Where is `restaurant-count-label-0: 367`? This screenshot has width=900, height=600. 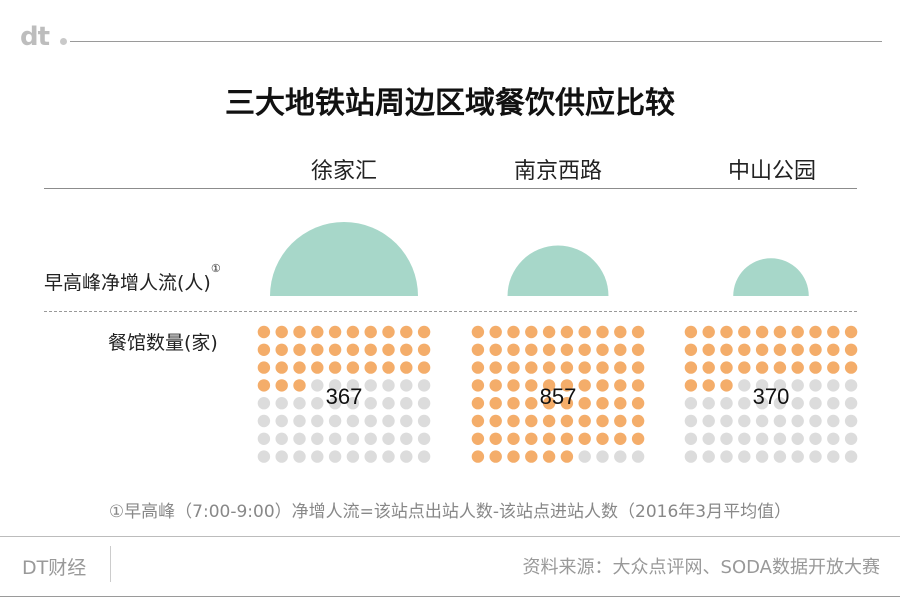
restaurant-count-label-0: 367 is located at coordinates (344, 396).